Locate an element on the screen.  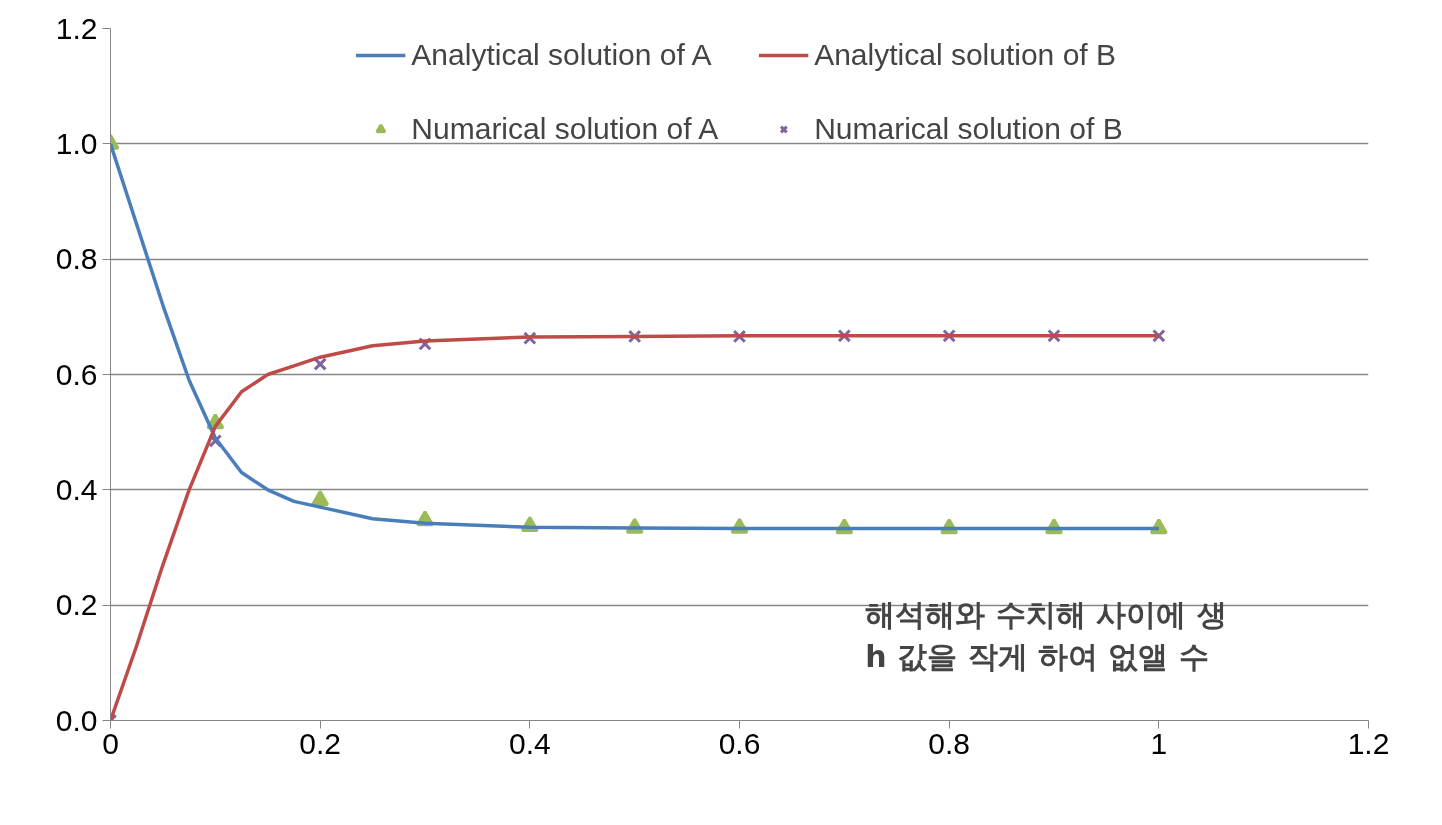
y-tick-label: 0.8 is located at coordinates (76, 259).